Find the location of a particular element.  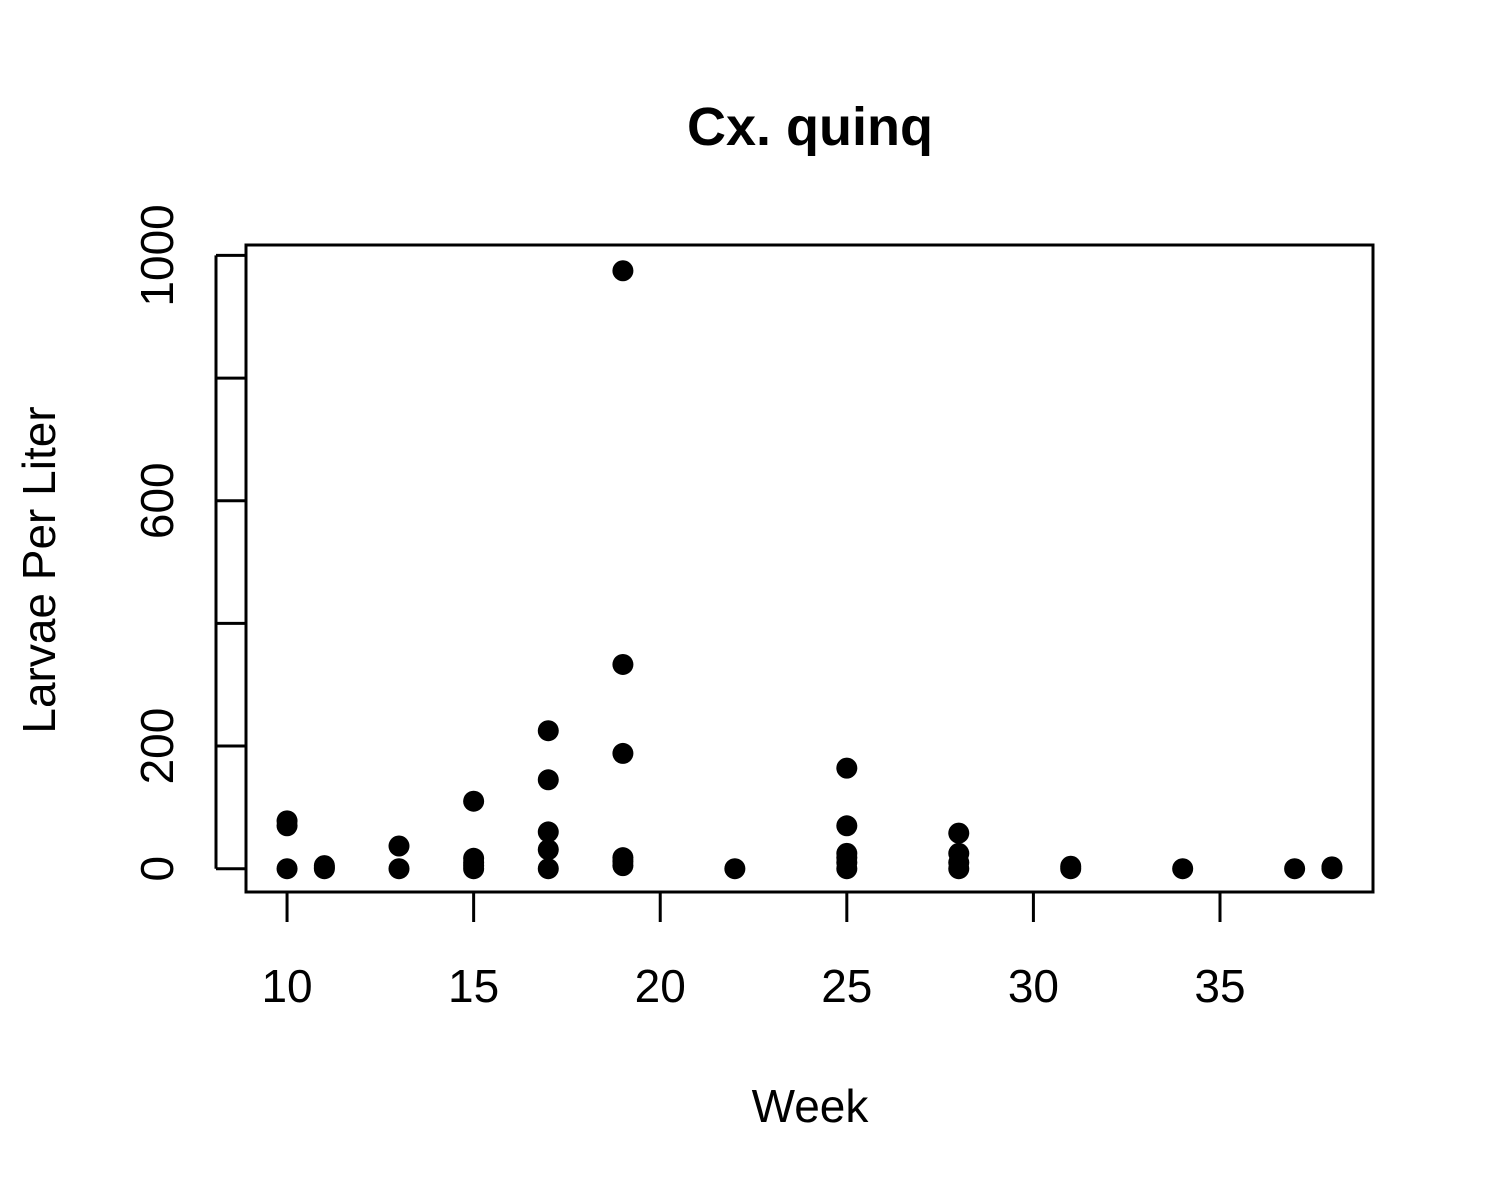

x-axis-label: Week is located at coordinates (811, 1106).